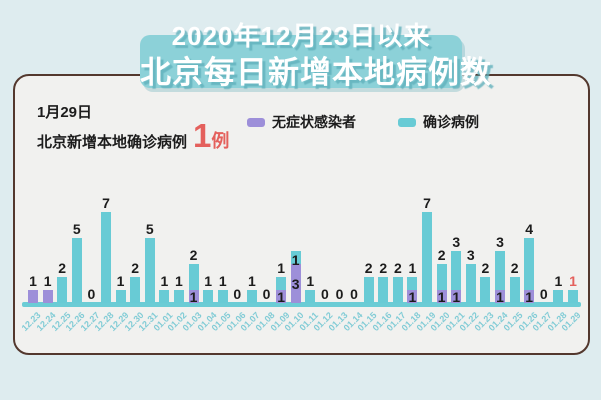  I want to click on asymptomatic-value-label: 3, so click(295, 283).